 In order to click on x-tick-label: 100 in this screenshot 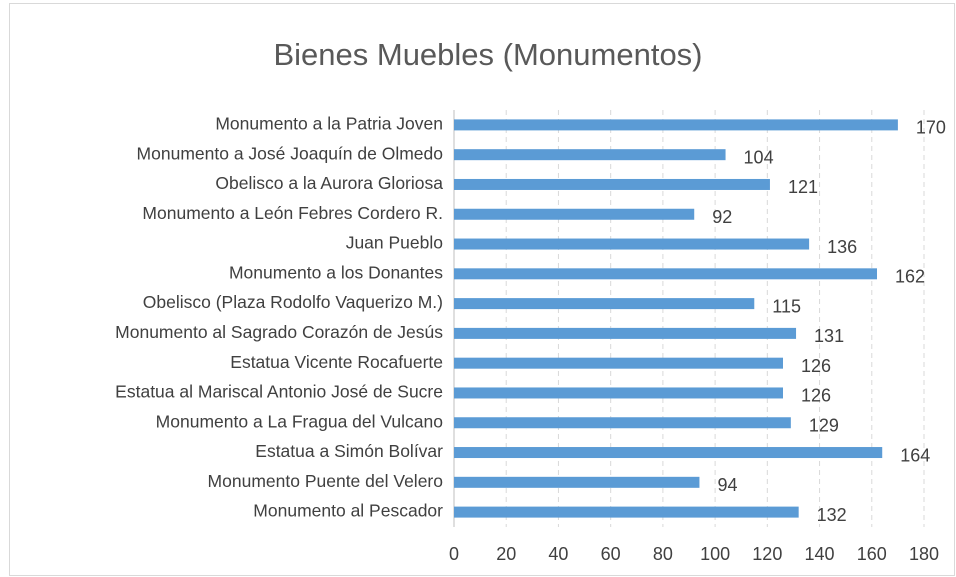, I will do `click(715, 554)`.